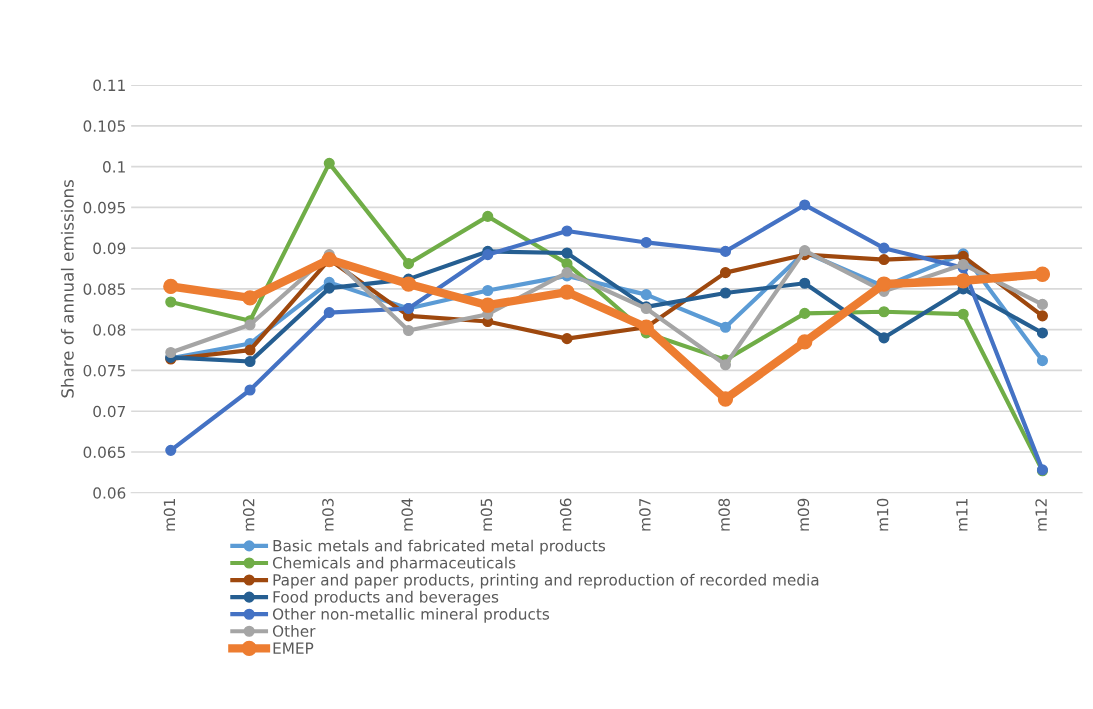 This screenshot has height=709, width=1093. I want to click on y-tick-label: 0.105, so click(104, 126).